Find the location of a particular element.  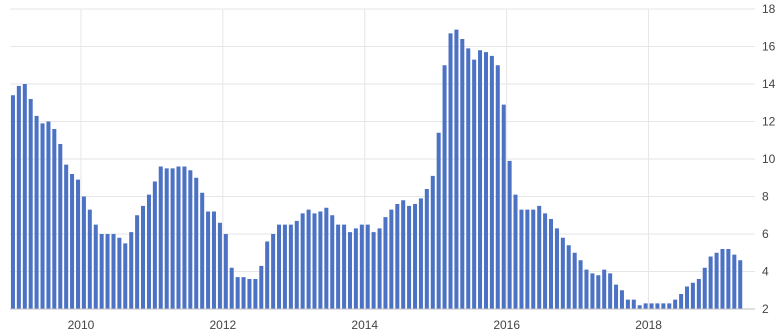

y-tick-label: 2 is located at coordinates (765, 309).